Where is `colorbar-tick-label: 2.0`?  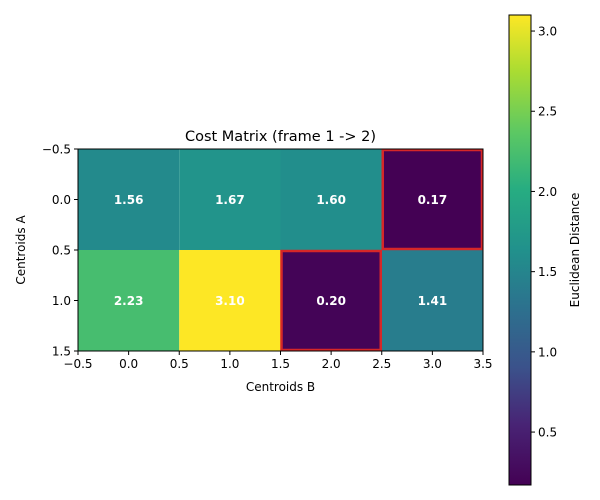
colorbar-tick-label: 2.0 is located at coordinates (547, 192).